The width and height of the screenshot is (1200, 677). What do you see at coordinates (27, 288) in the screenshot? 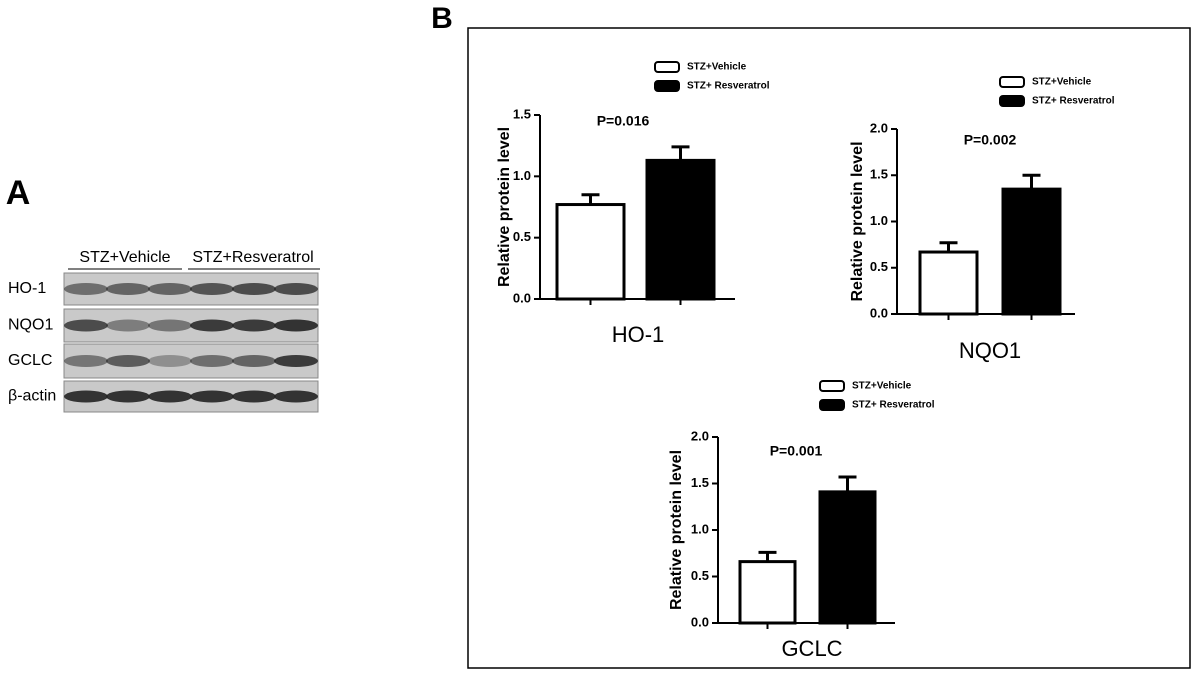
I see `blot-row-label: HO-1` at bounding box center [27, 288].